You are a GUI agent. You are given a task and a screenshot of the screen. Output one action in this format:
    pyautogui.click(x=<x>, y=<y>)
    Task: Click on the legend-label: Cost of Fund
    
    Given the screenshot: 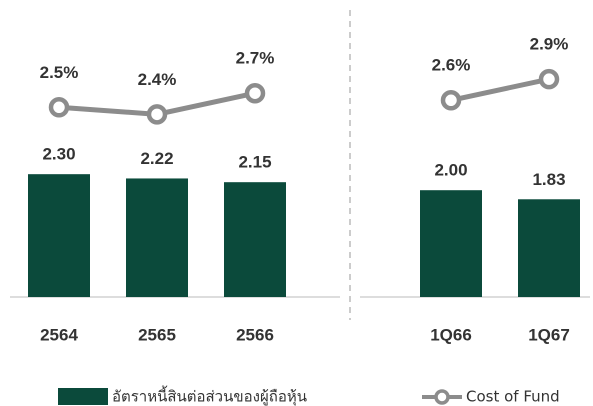 What is the action you would take?
    pyautogui.click(x=513, y=397)
    